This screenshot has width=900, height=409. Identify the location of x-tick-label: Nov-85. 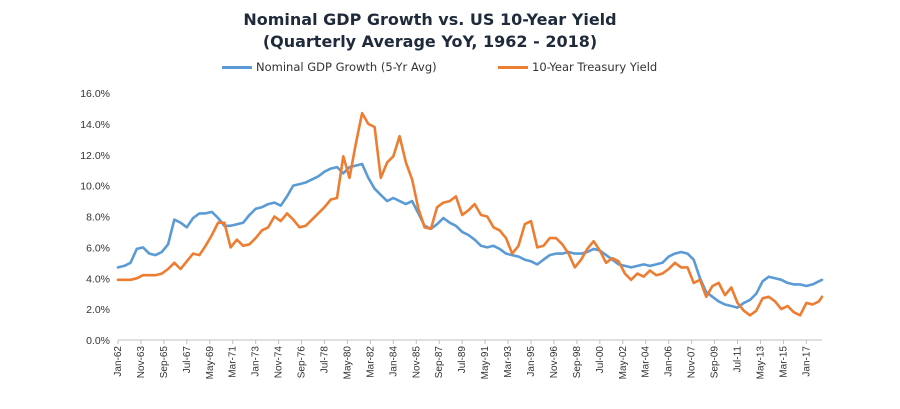
(416, 362).